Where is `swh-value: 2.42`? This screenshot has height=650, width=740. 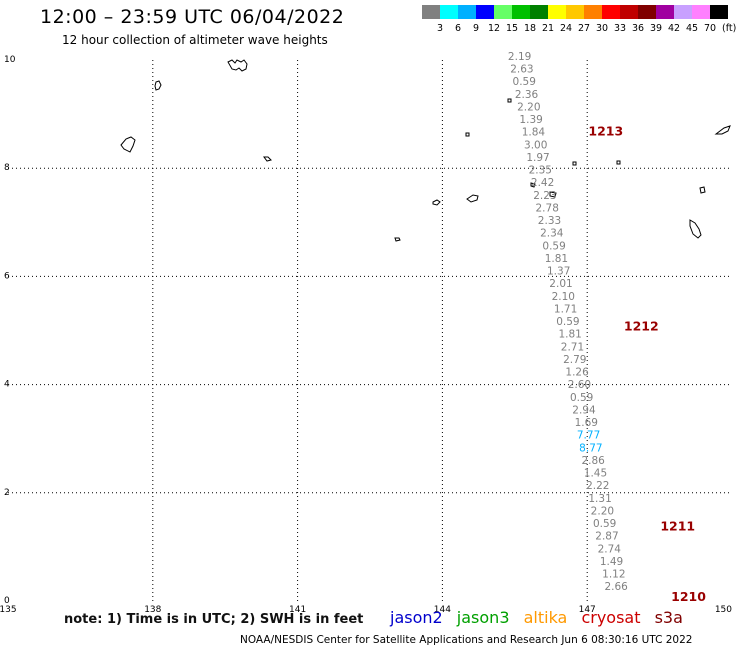
swh-value: 2.42 is located at coordinates (542, 183).